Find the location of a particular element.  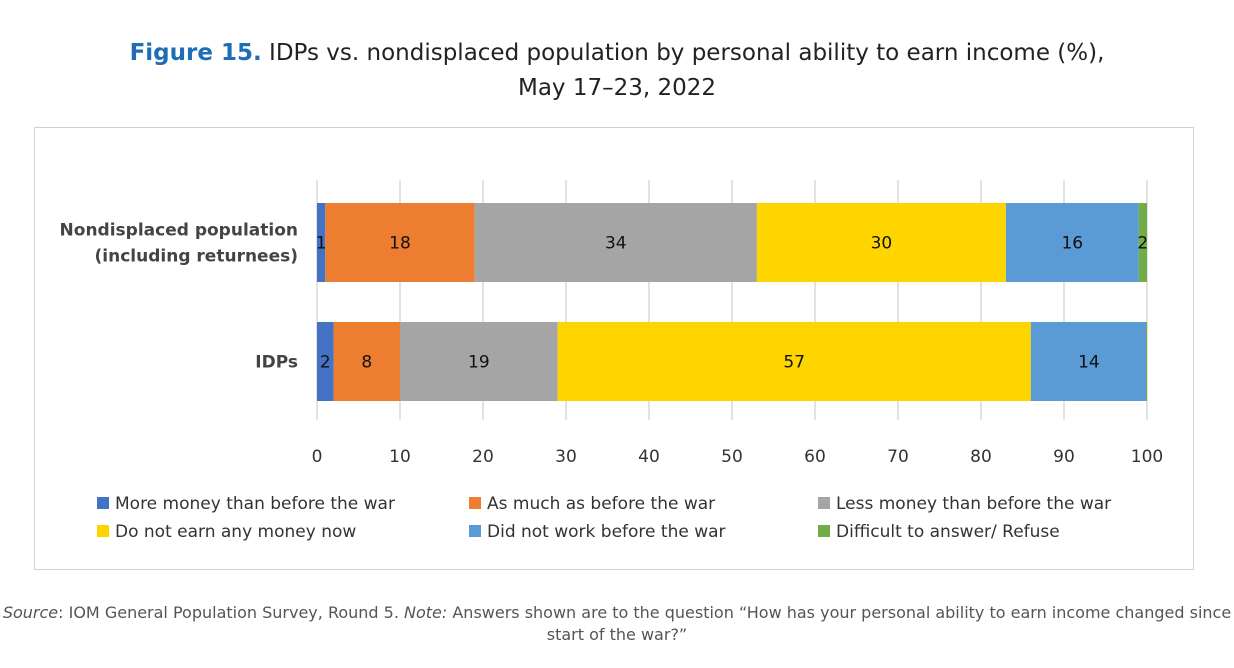

data-label: 19 is located at coordinates (479, 363).